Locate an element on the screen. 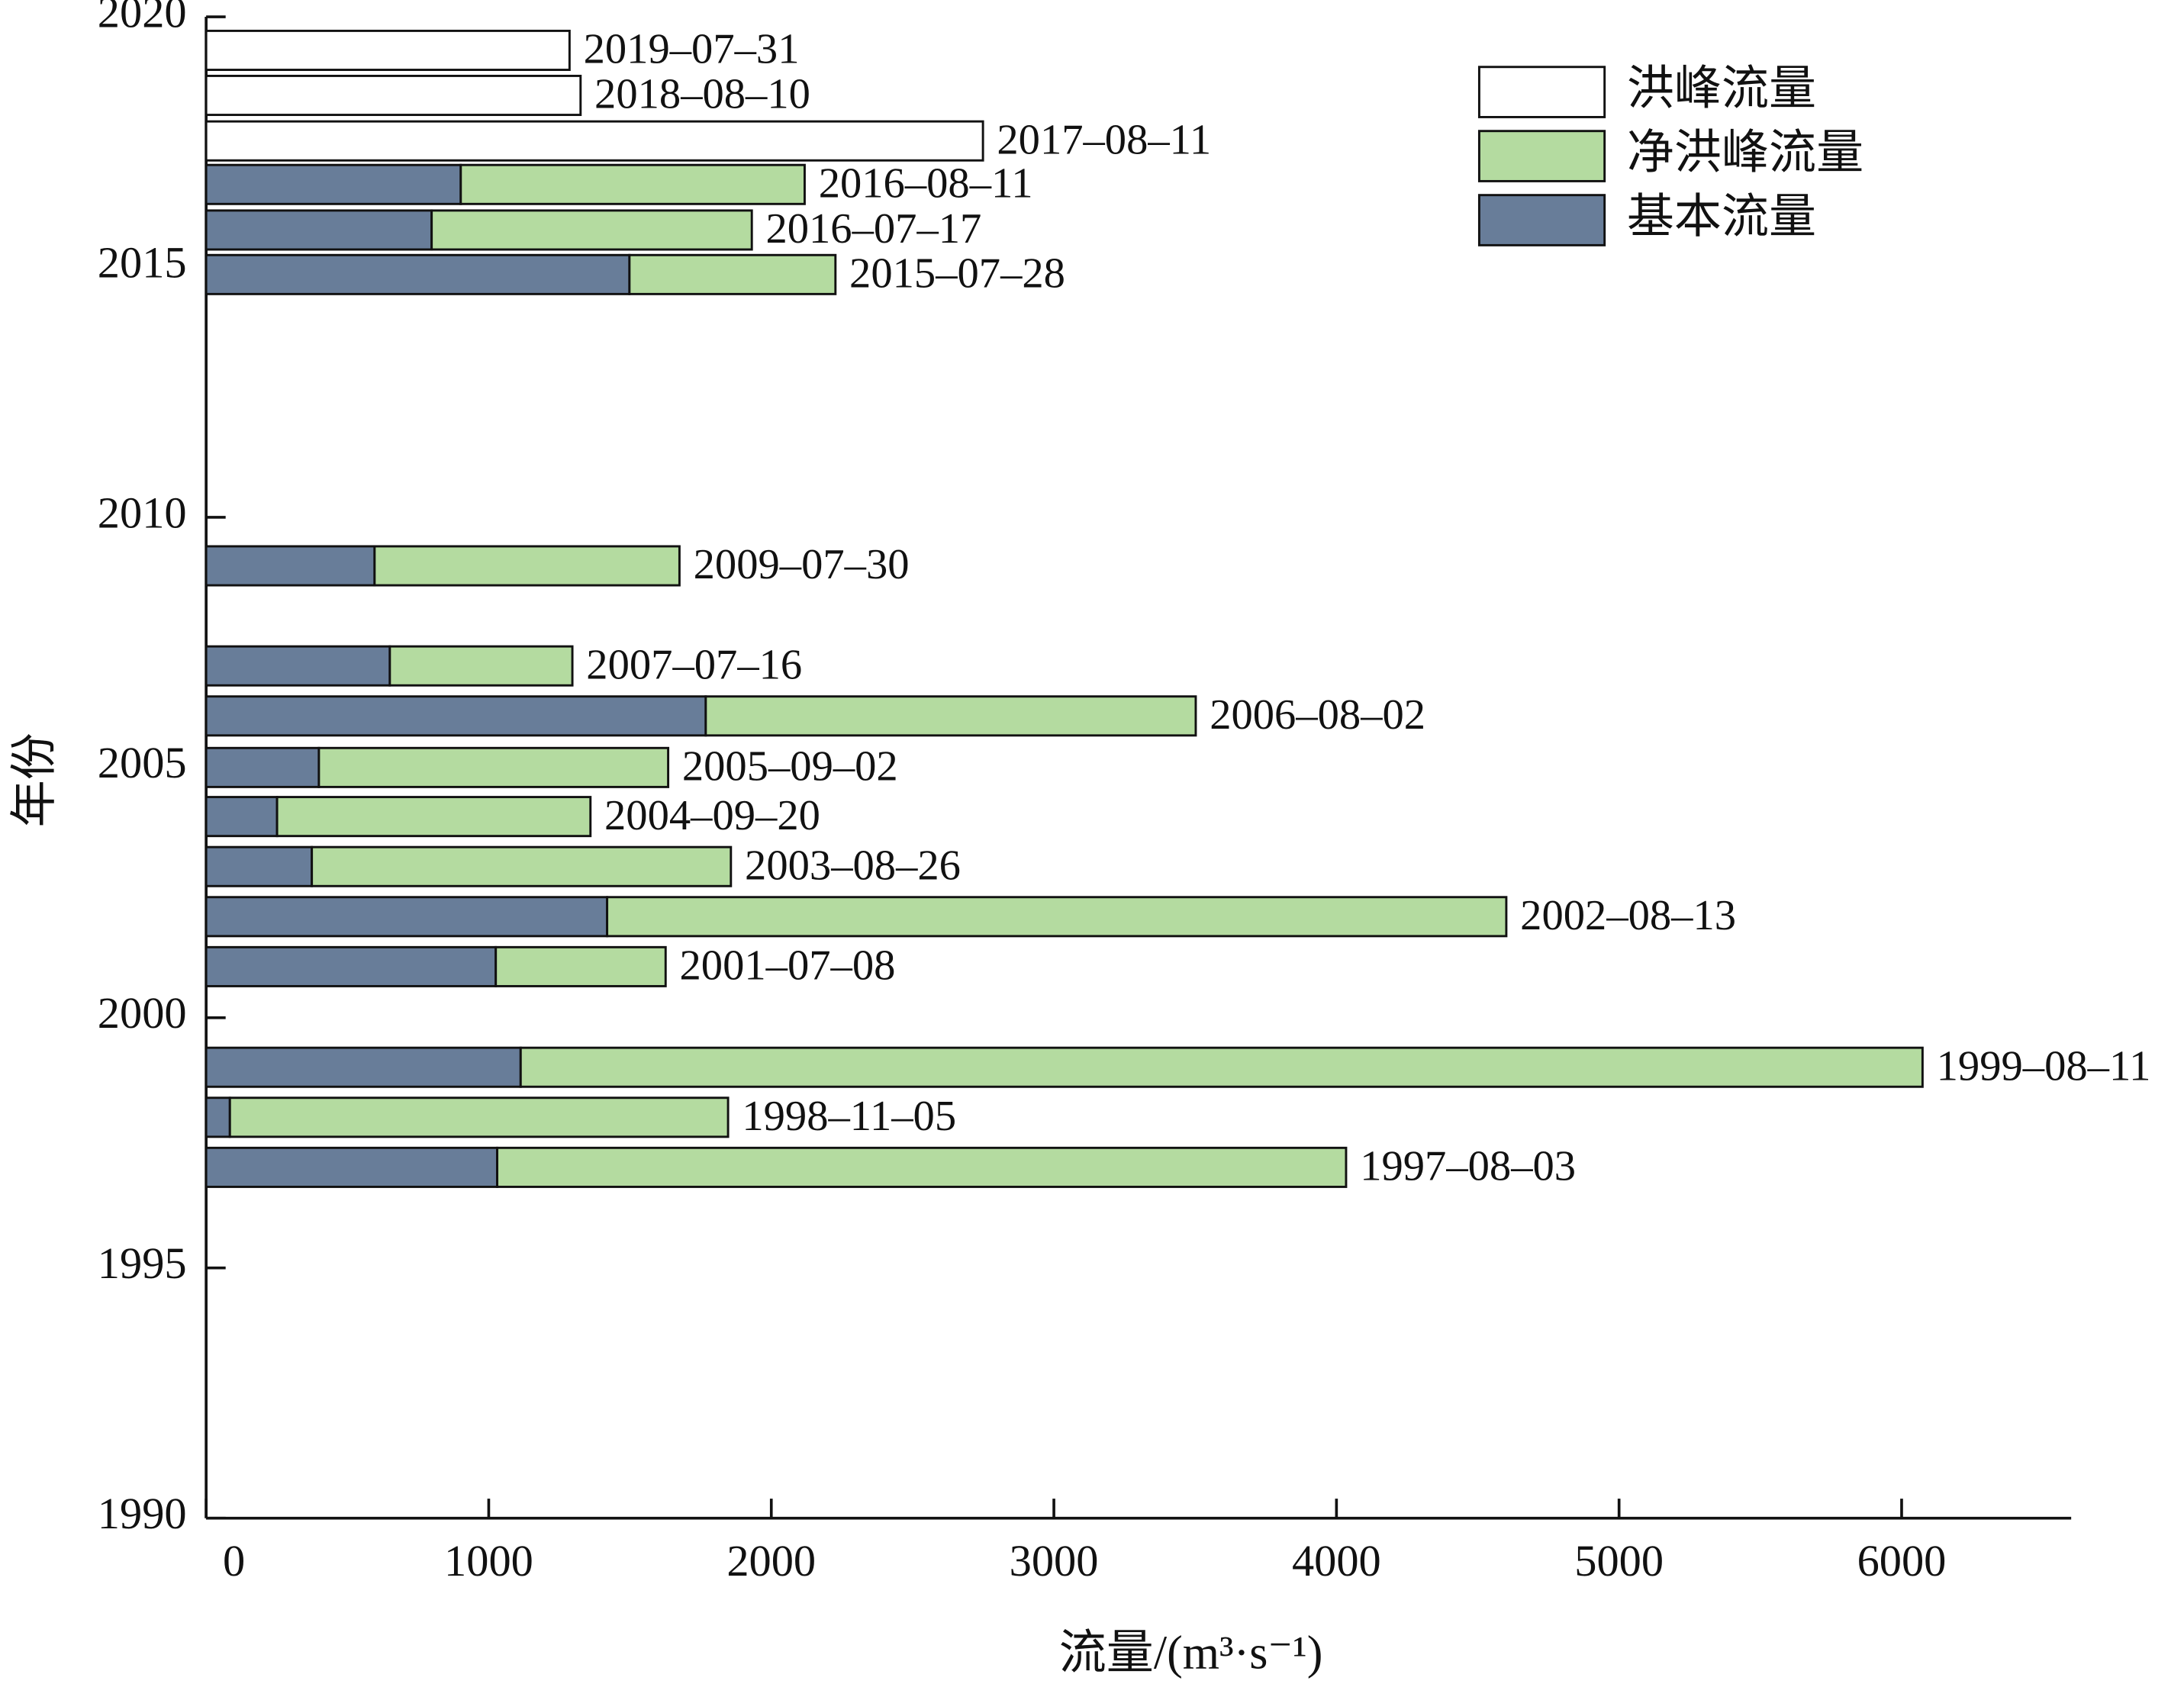 This screenshot has height=1684, width=2184. y-axis-title: 年份 is located at coordinates (34, 780).